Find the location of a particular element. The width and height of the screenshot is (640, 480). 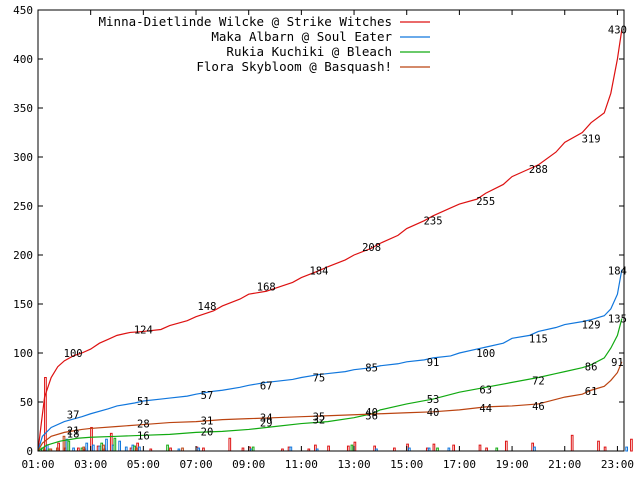

data-label: 37 is located at coordinates (73, 416).